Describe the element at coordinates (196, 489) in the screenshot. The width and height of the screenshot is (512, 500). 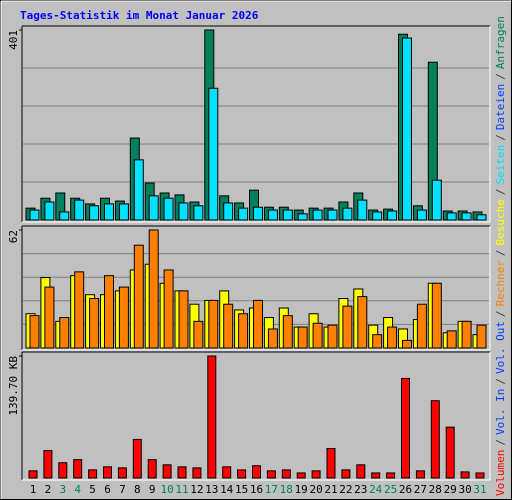
I see `x-tick-label: 12` at that location.